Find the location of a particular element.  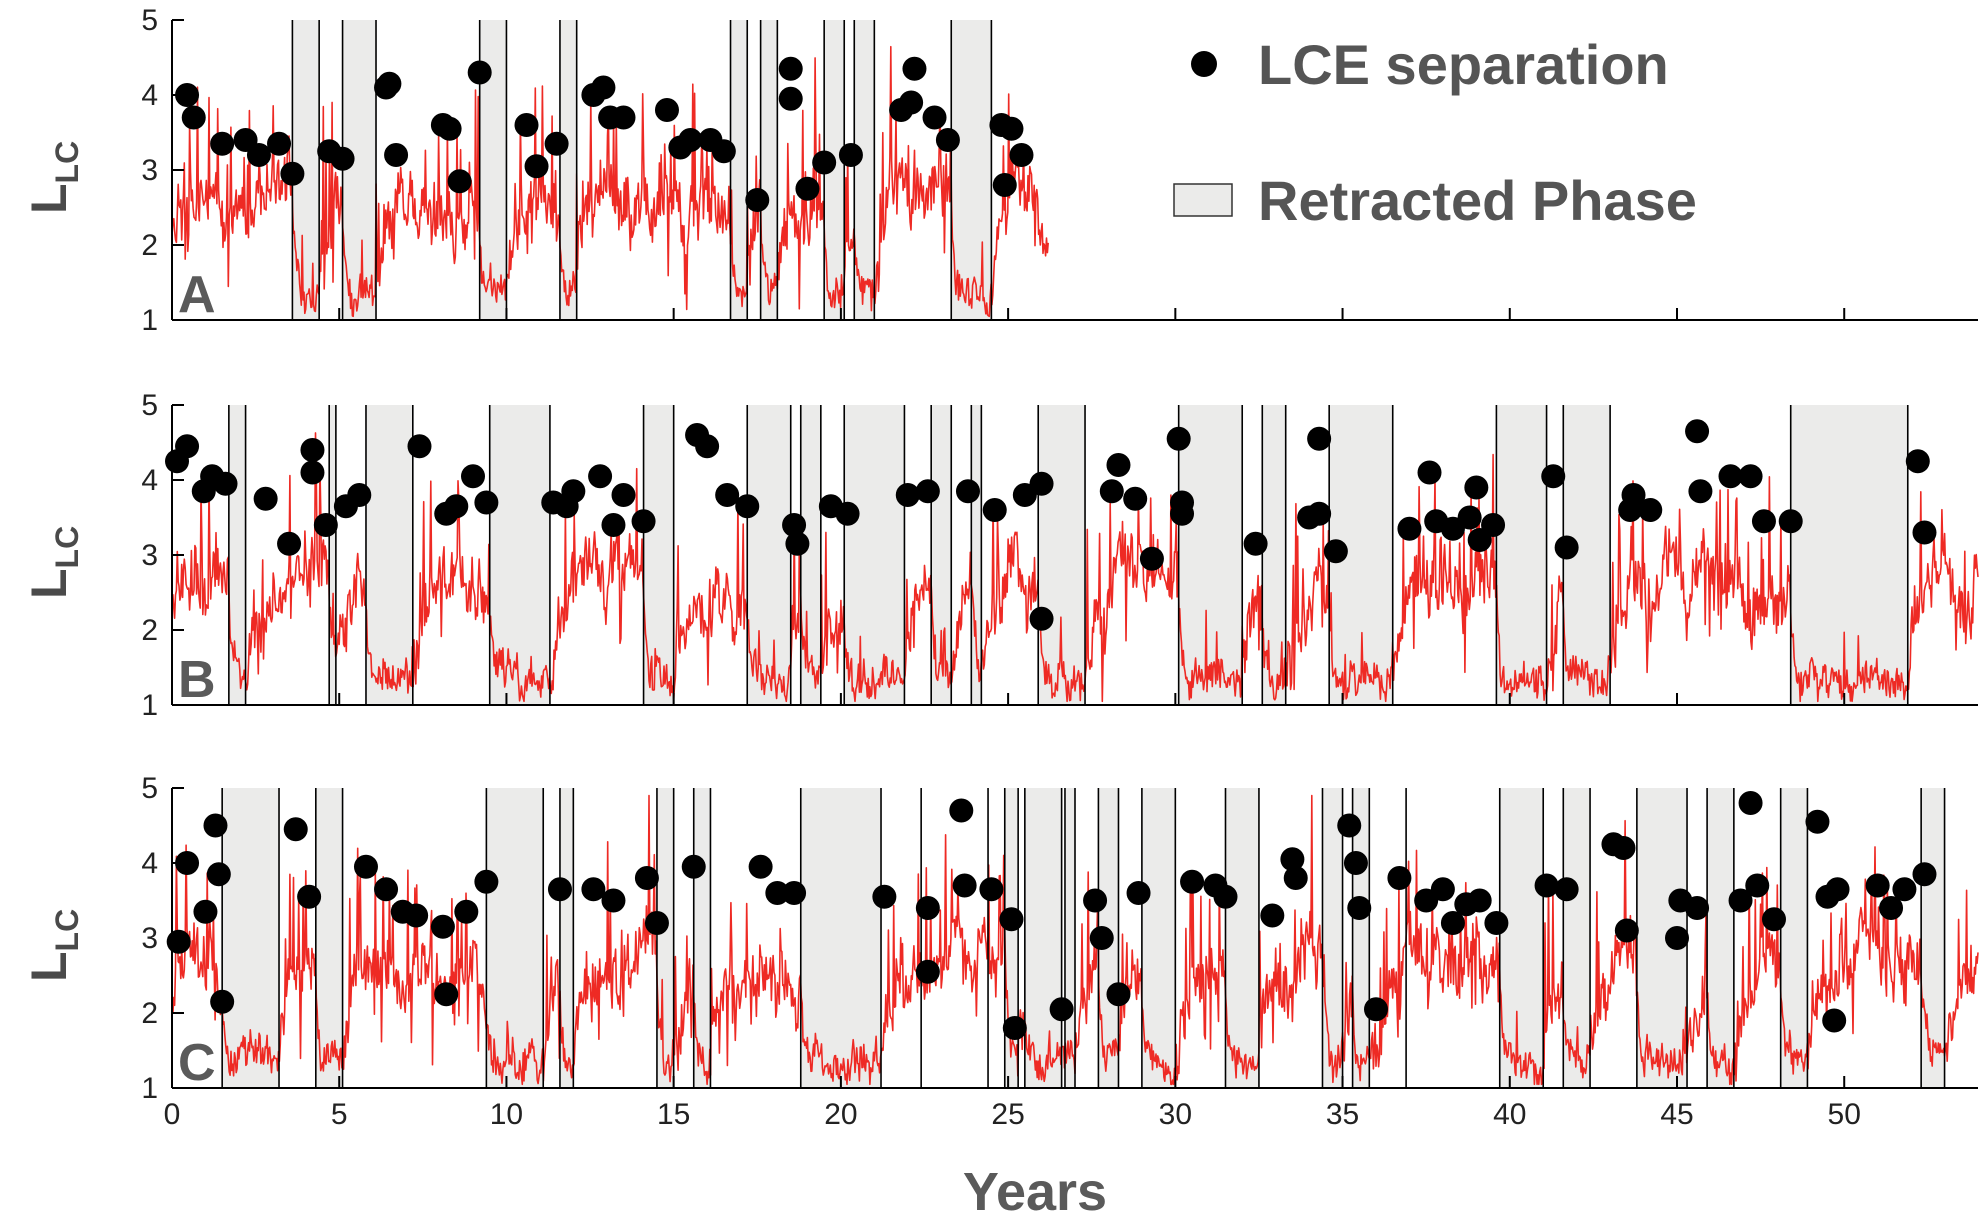

y-axis-label-subscript: LC is located at coordinates (67, 930).